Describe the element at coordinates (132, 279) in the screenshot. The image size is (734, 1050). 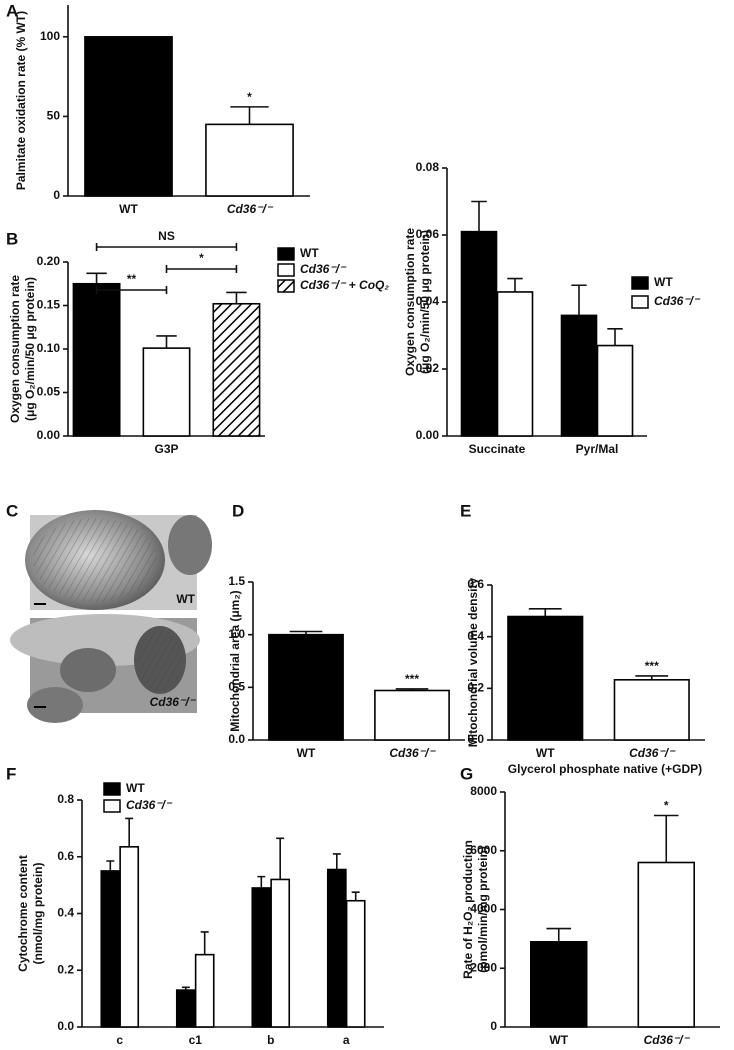
I see `comparison-label: **` at that location.